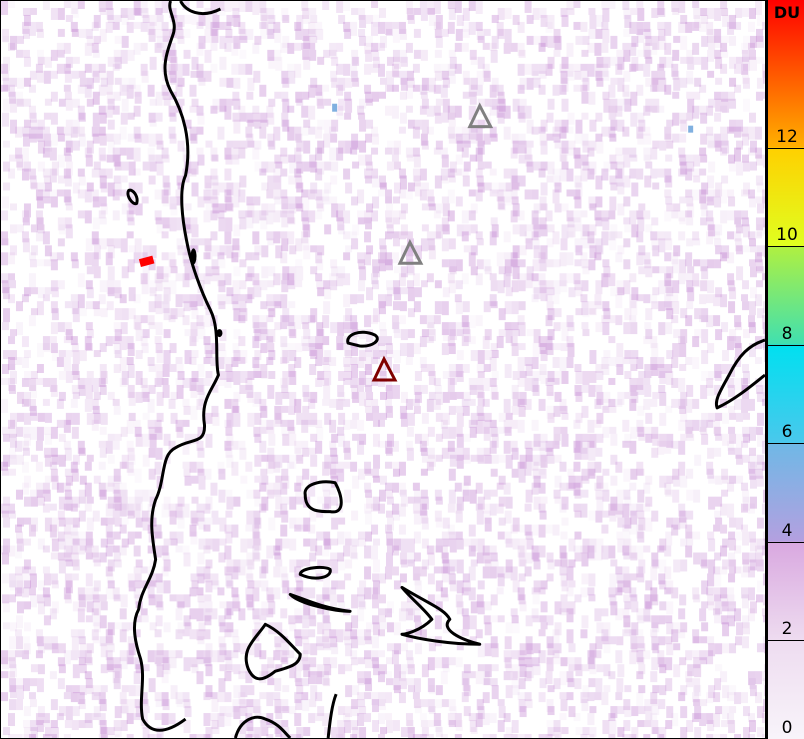 The height and width of the screenshot is (739, 804). What do you see at coordinates (787, 728) in the screenshot?
I see `colorbar-tick-label: 0` at bounding box center [787, 728].